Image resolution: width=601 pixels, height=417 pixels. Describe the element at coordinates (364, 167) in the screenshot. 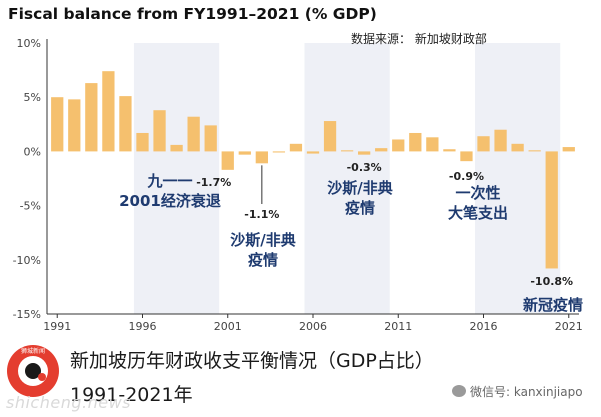

I see `value-label: -0.3%` at that location.